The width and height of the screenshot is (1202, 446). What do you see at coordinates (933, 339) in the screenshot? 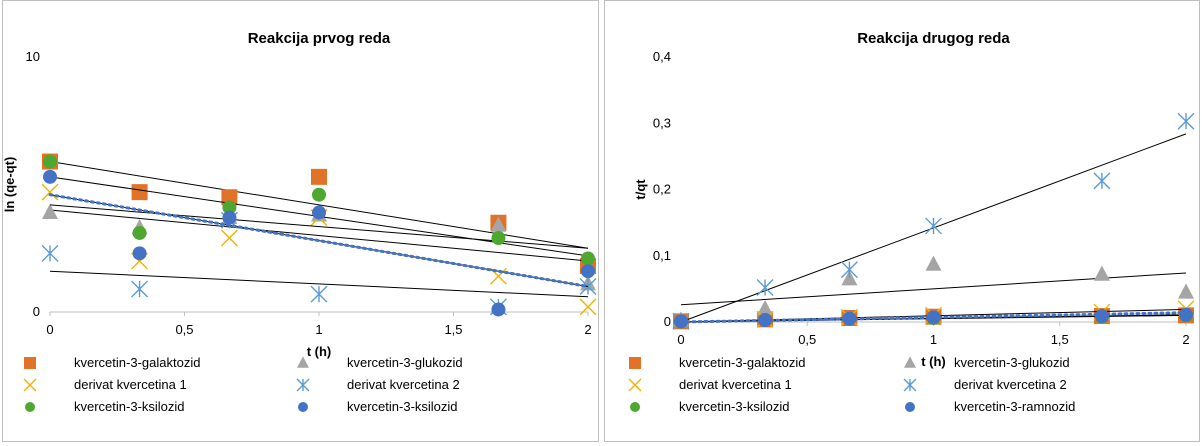
I see `second-order-x-tick-label: 1` at bounding box center [933, 339].